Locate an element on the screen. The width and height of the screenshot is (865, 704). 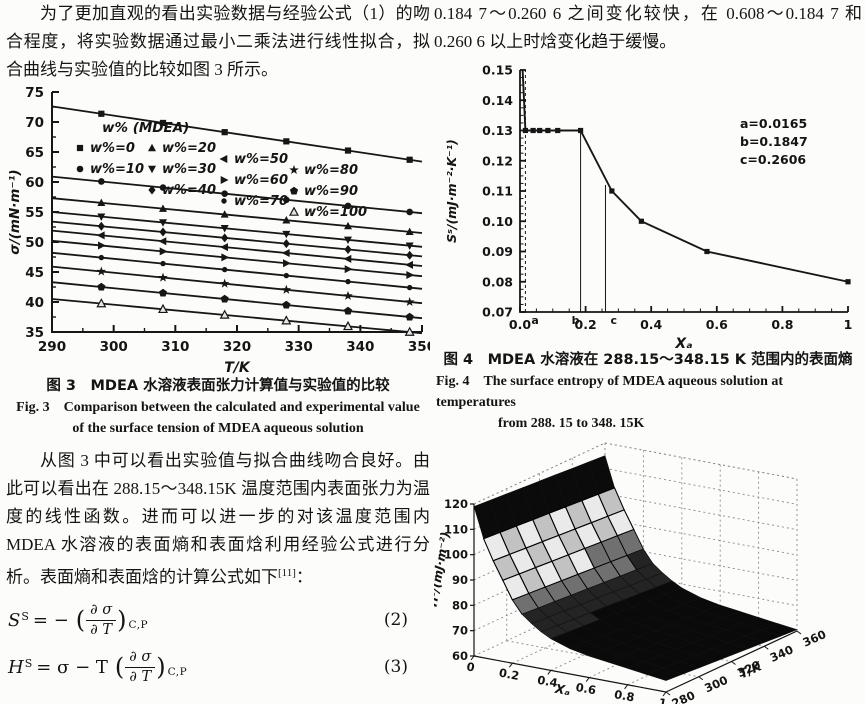
fig5-ylabel: T/K is located at coordinates (751, 670).